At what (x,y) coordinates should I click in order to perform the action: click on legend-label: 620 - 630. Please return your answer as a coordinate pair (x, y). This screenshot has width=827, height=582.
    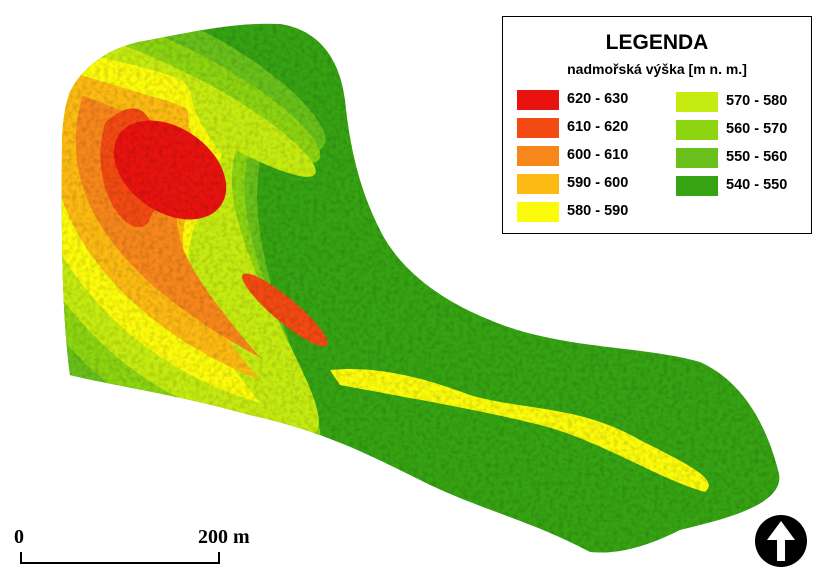
    Looking at the image, I should click on (598, 99).